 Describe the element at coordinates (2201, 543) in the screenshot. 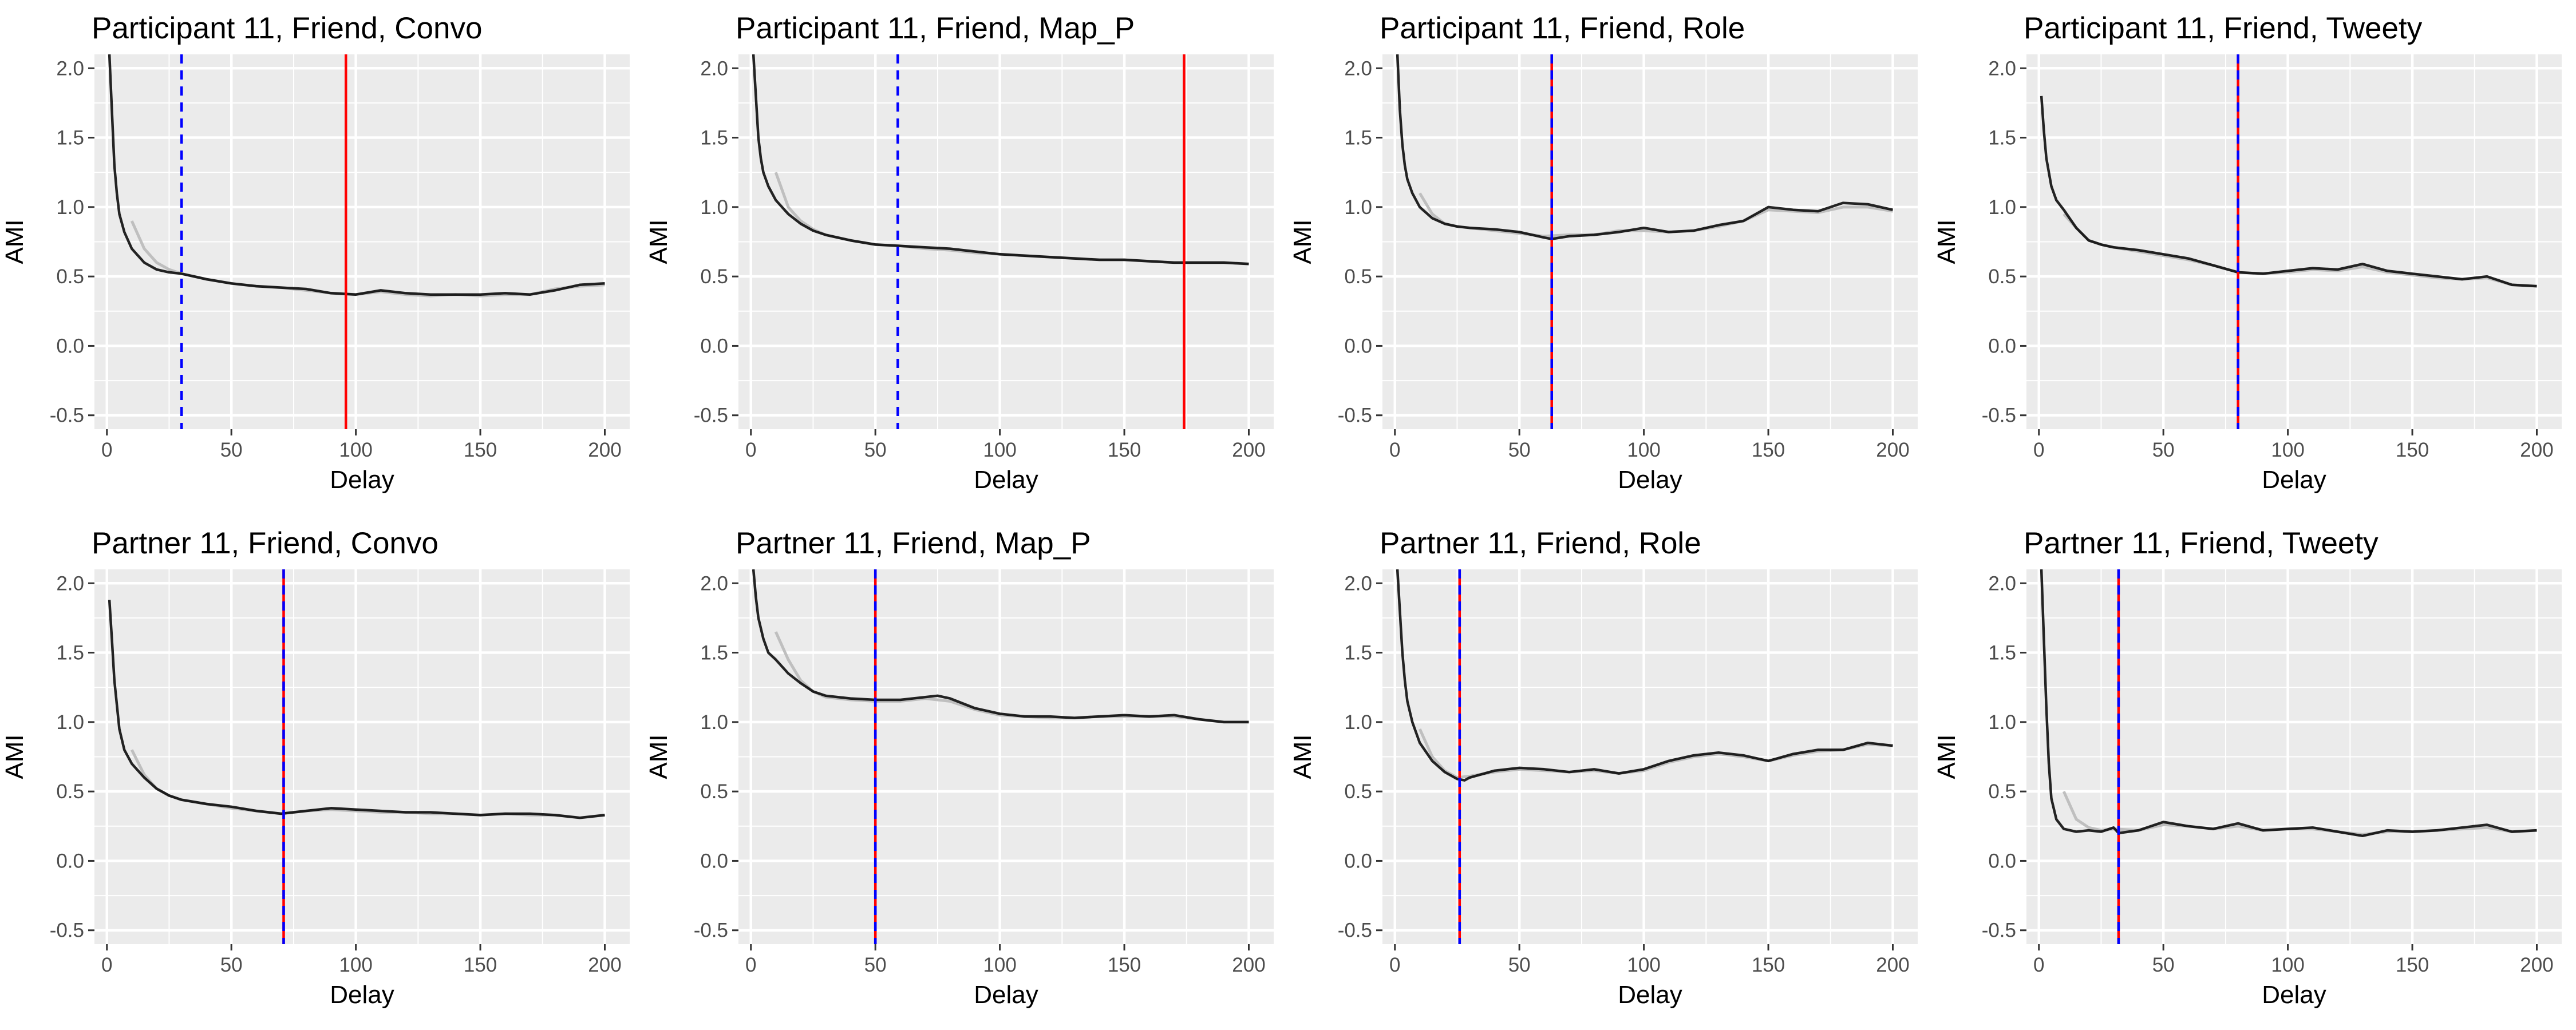

I see `chart-title: Partner 11, Friend, Tweety` at that location.